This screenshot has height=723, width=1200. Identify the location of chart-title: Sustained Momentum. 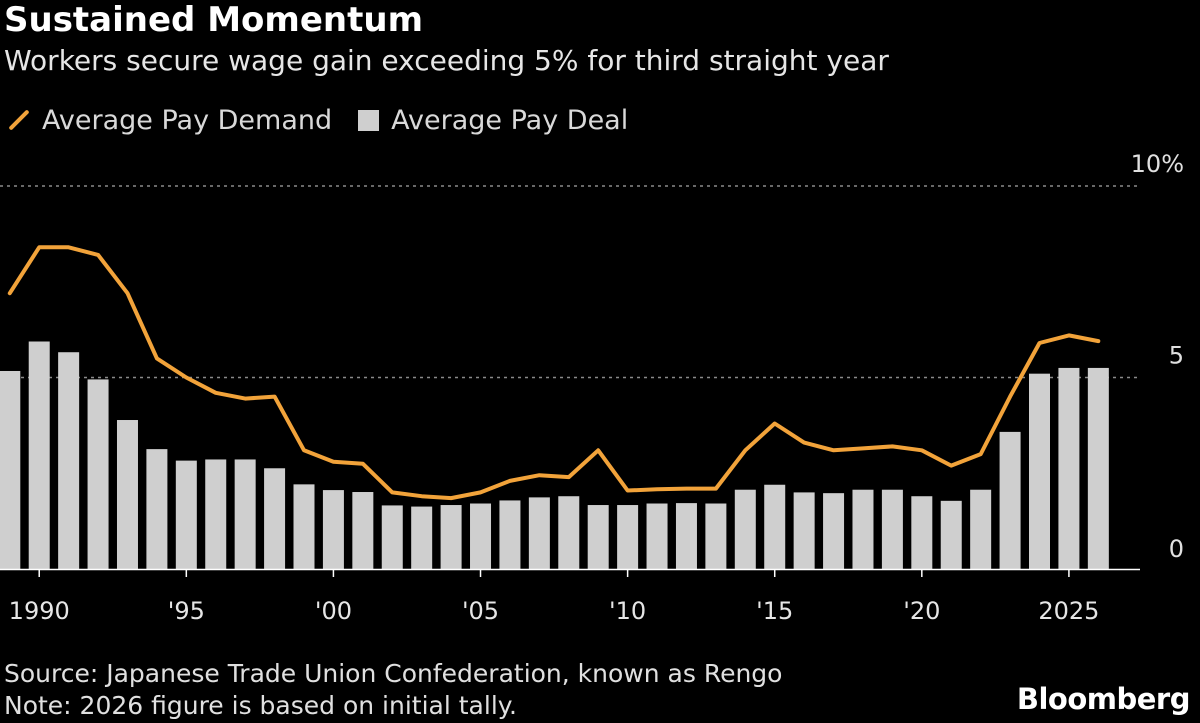
(213, 20).